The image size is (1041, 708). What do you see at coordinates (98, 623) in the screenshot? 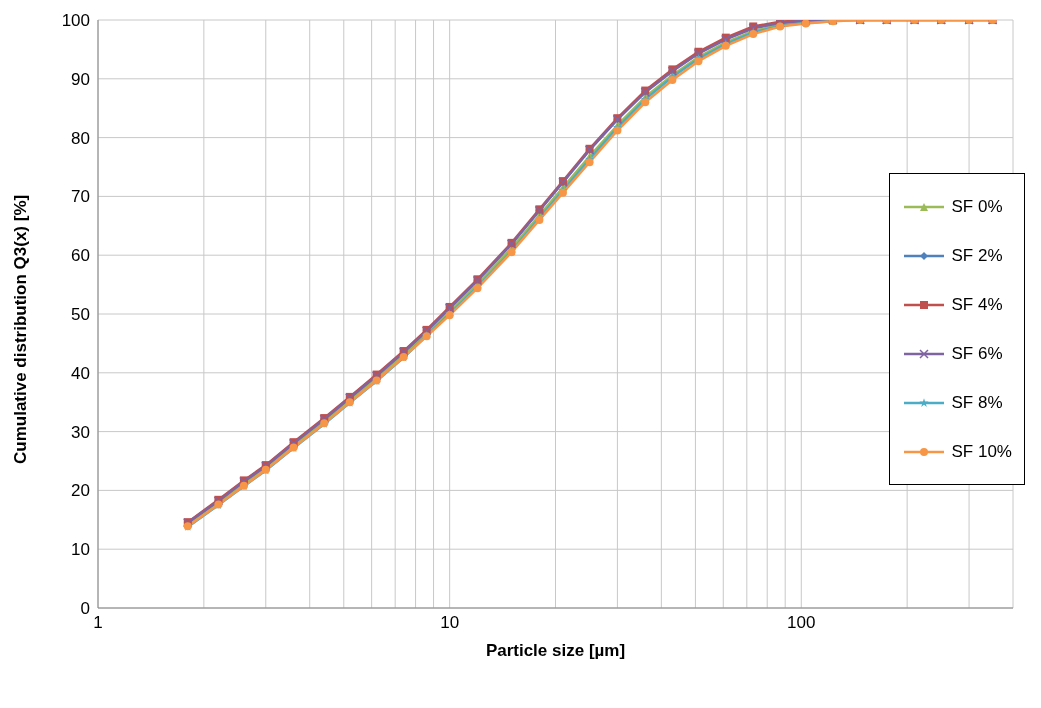
I see `x-tick-label: 1` at bounding box center [98, 623].